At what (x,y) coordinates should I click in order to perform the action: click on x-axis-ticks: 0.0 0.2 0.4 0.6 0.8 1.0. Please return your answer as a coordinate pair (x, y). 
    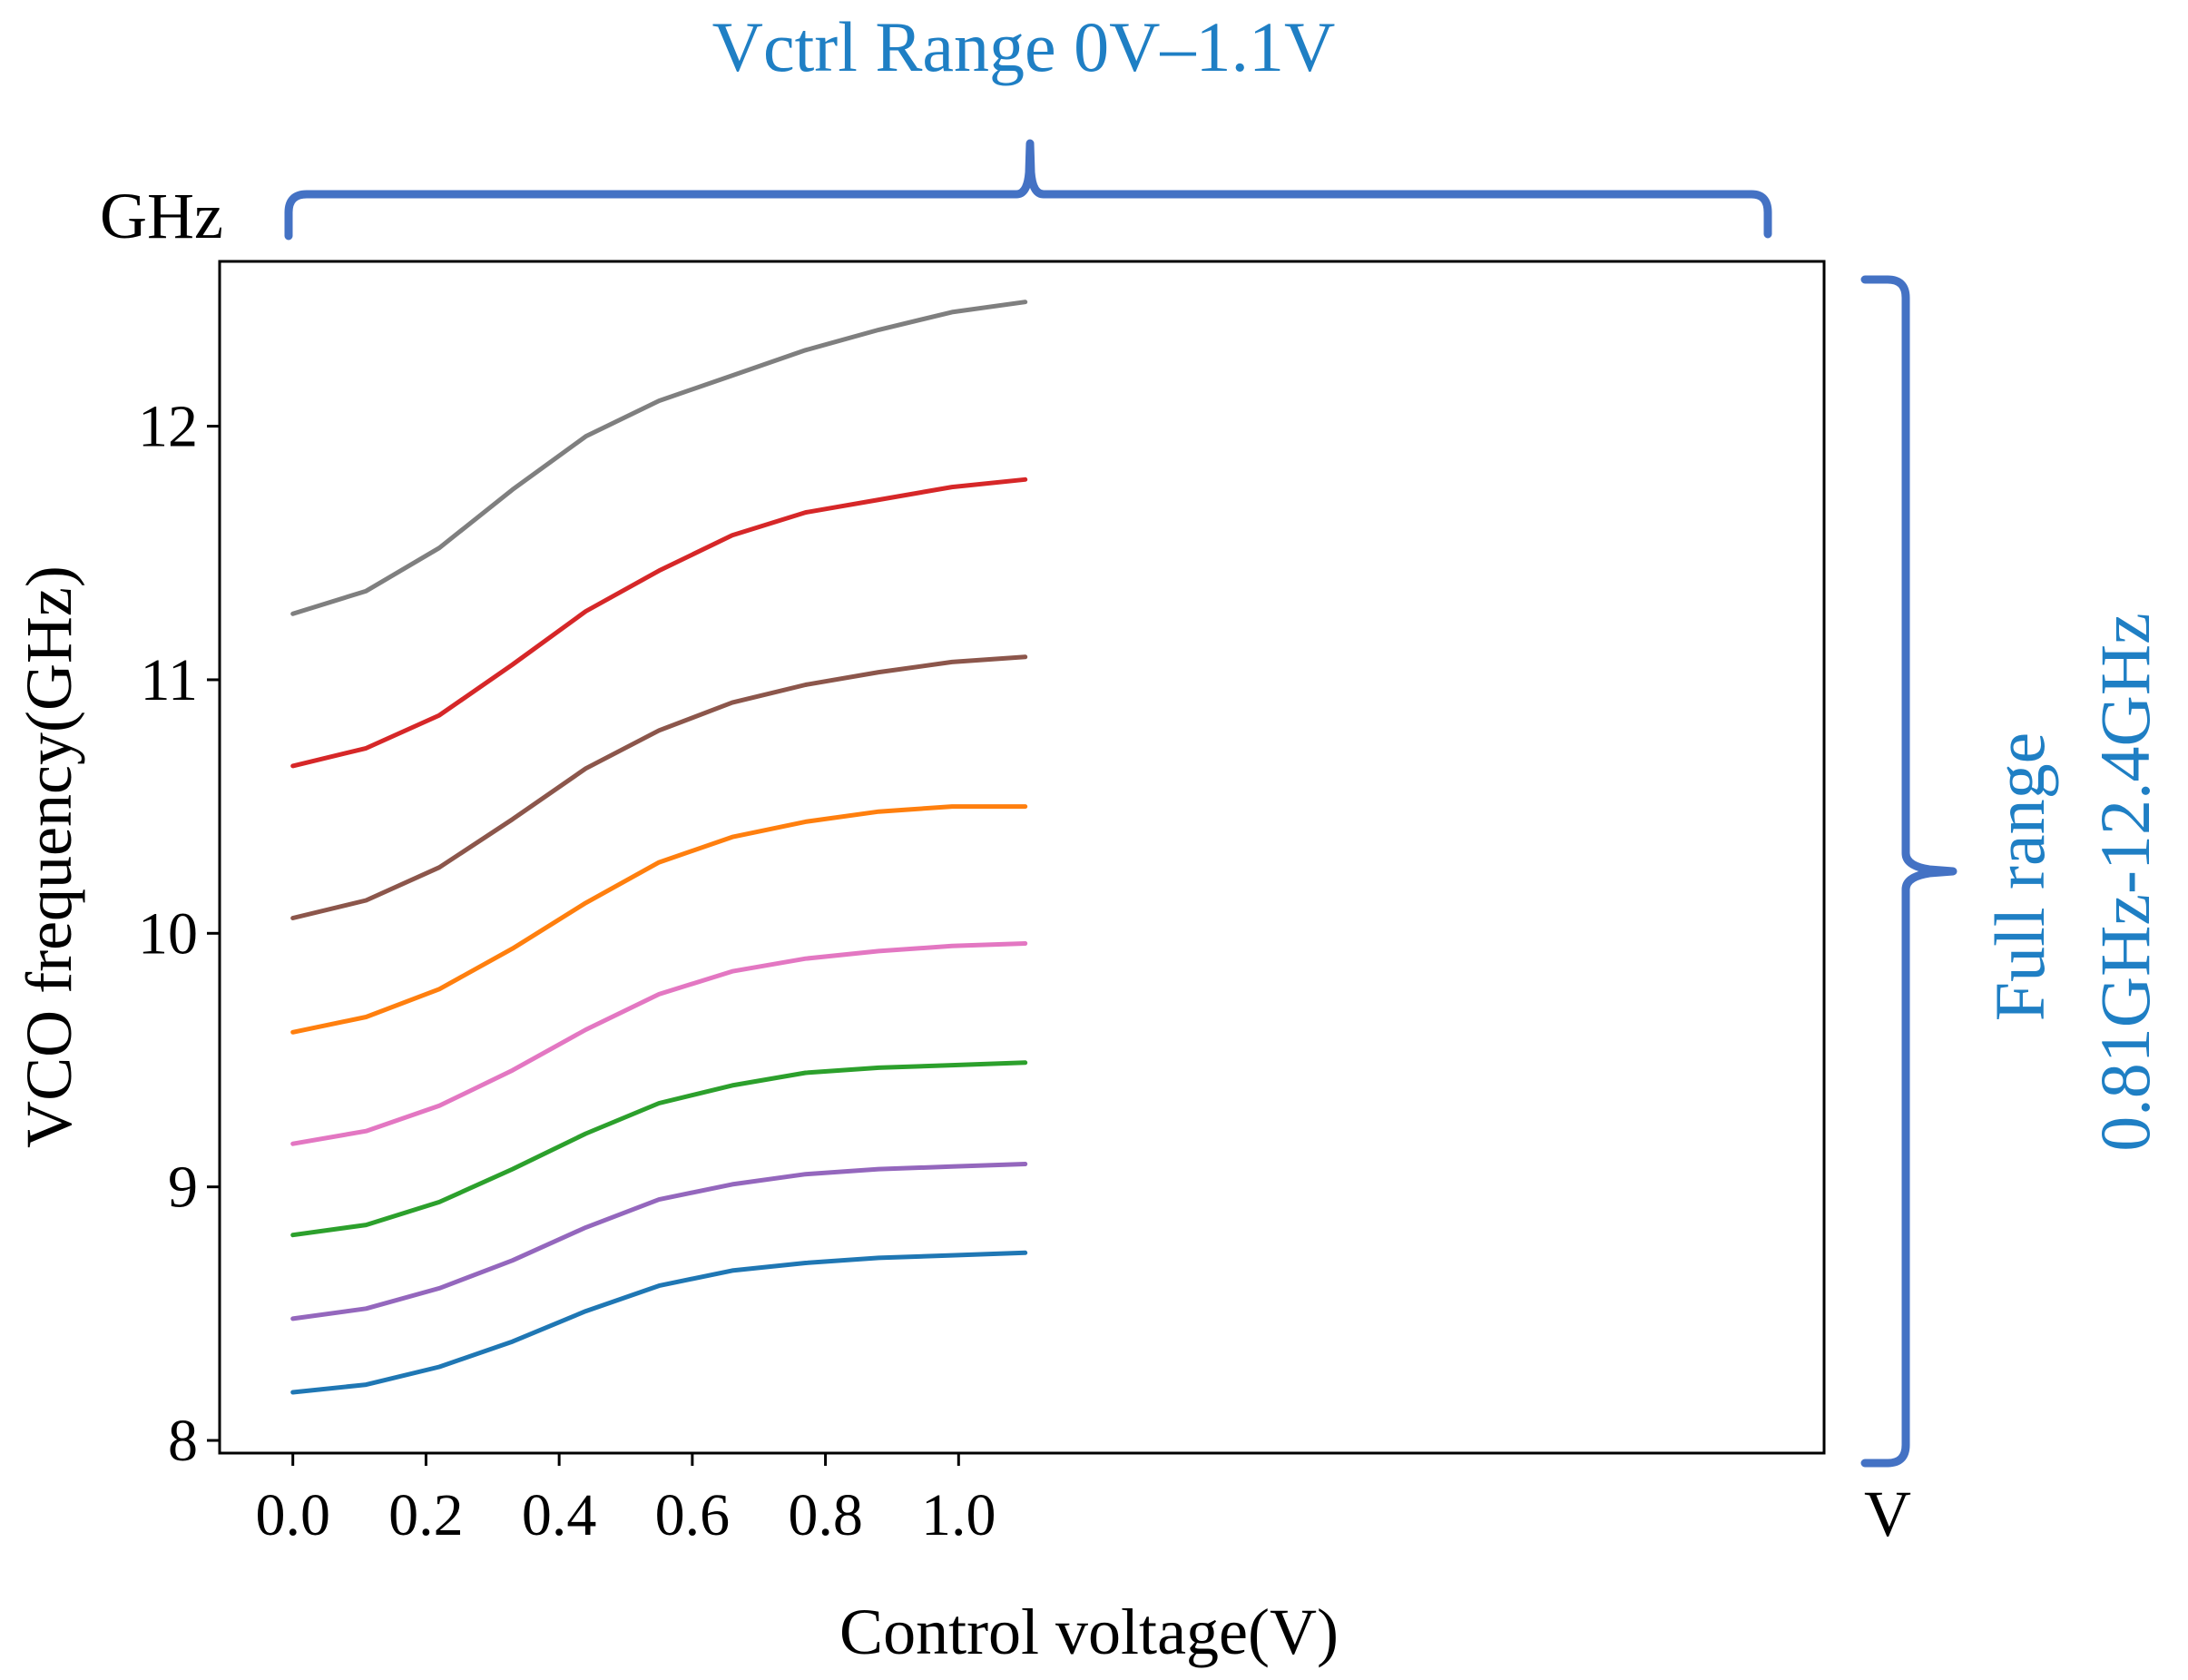
    Looking at the image, I should click on (625, 1500).